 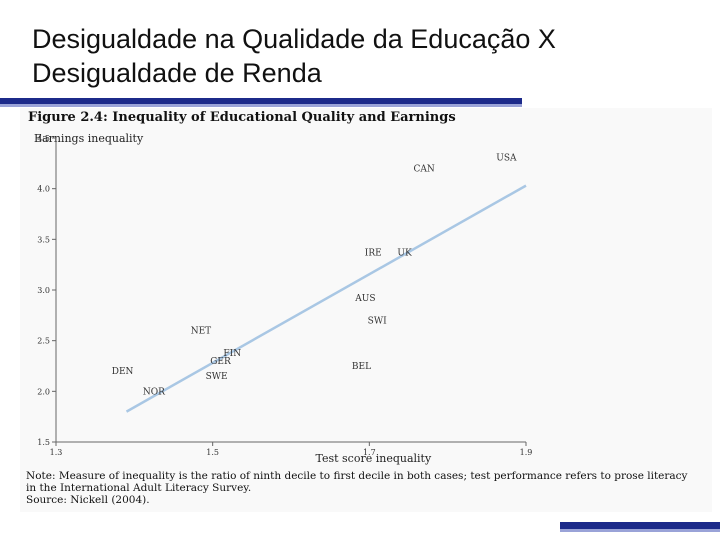 What do you see at coordinates (201, 332) in the screenshot?
I see `point-label-net: NET` at bounding box center [201, 332].